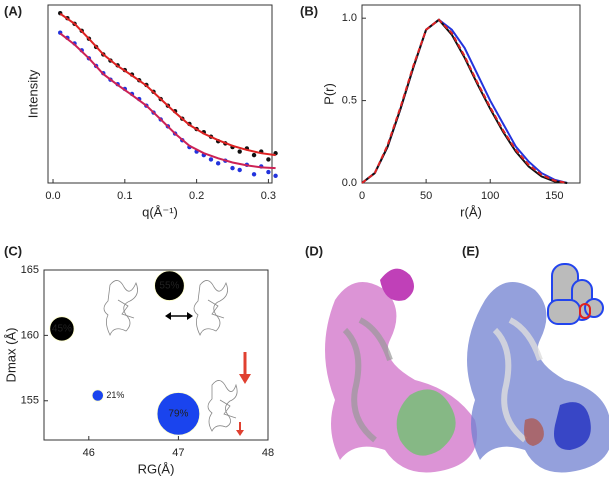 The height and width of the screenshot is (483, 609). I want to click on x-tick-label: 0.3, so click(268, 196).